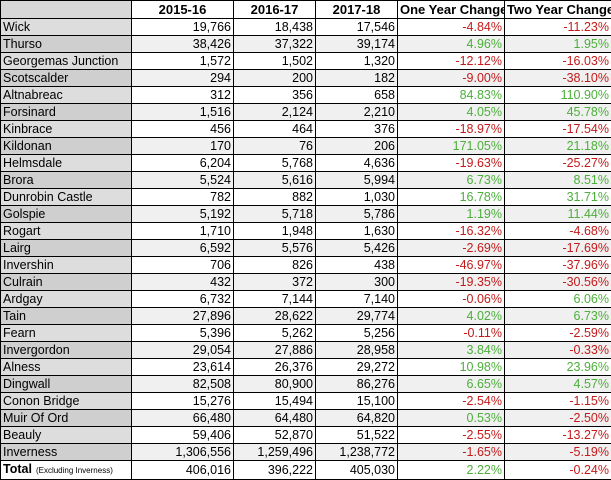 The image size is (611, 480). What do you see at coordinates (183, 418) in the screenshot?
I see `value-2015-16-cell: 66,480` at bounding box center [183, 418].